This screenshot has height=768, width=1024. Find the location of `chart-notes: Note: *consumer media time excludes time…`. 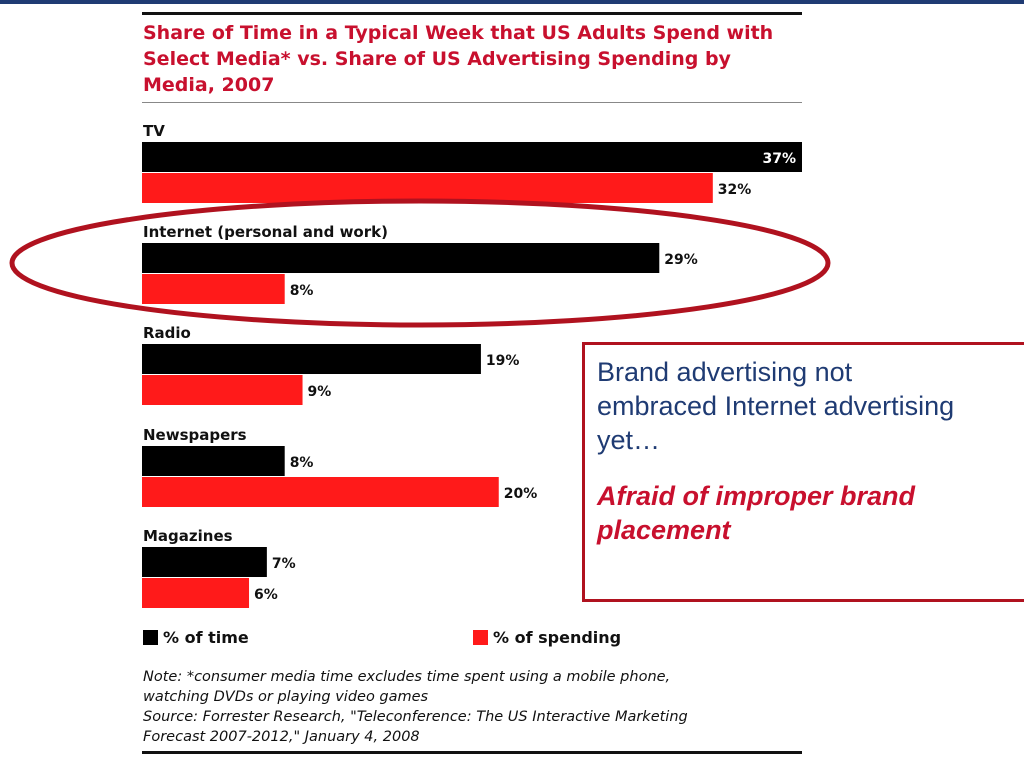

chart-notes: Note: *consumer media time excludes time… is located at coordinates (468, 707).